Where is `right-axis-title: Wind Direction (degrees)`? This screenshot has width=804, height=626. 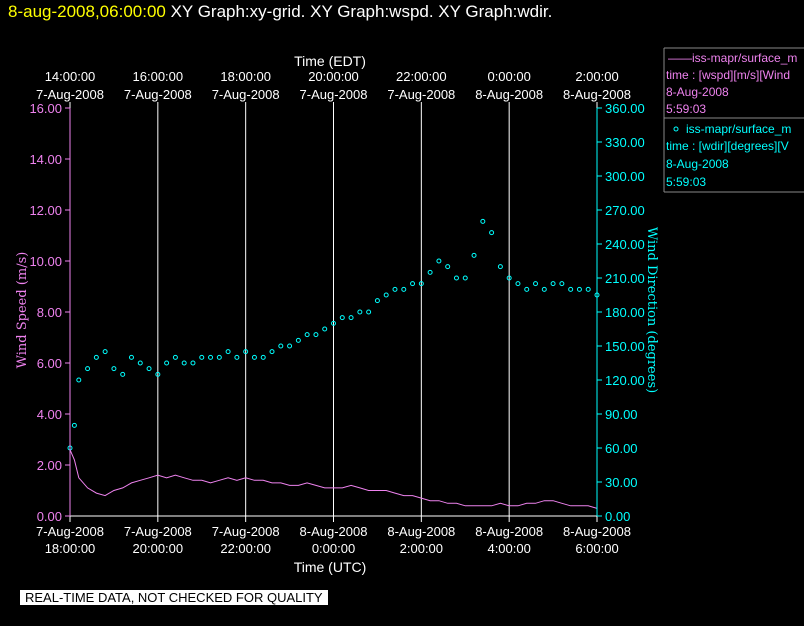
right-axis-title: Wind Direction (degrees) is located at coordinates (651, 310).